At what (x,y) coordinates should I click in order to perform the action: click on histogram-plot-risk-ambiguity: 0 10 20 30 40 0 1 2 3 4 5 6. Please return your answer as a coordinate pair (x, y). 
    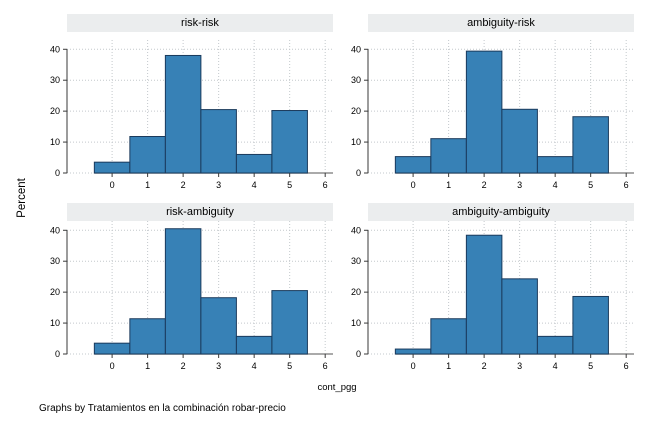
    Looking at the image, I should click on (191, 296).